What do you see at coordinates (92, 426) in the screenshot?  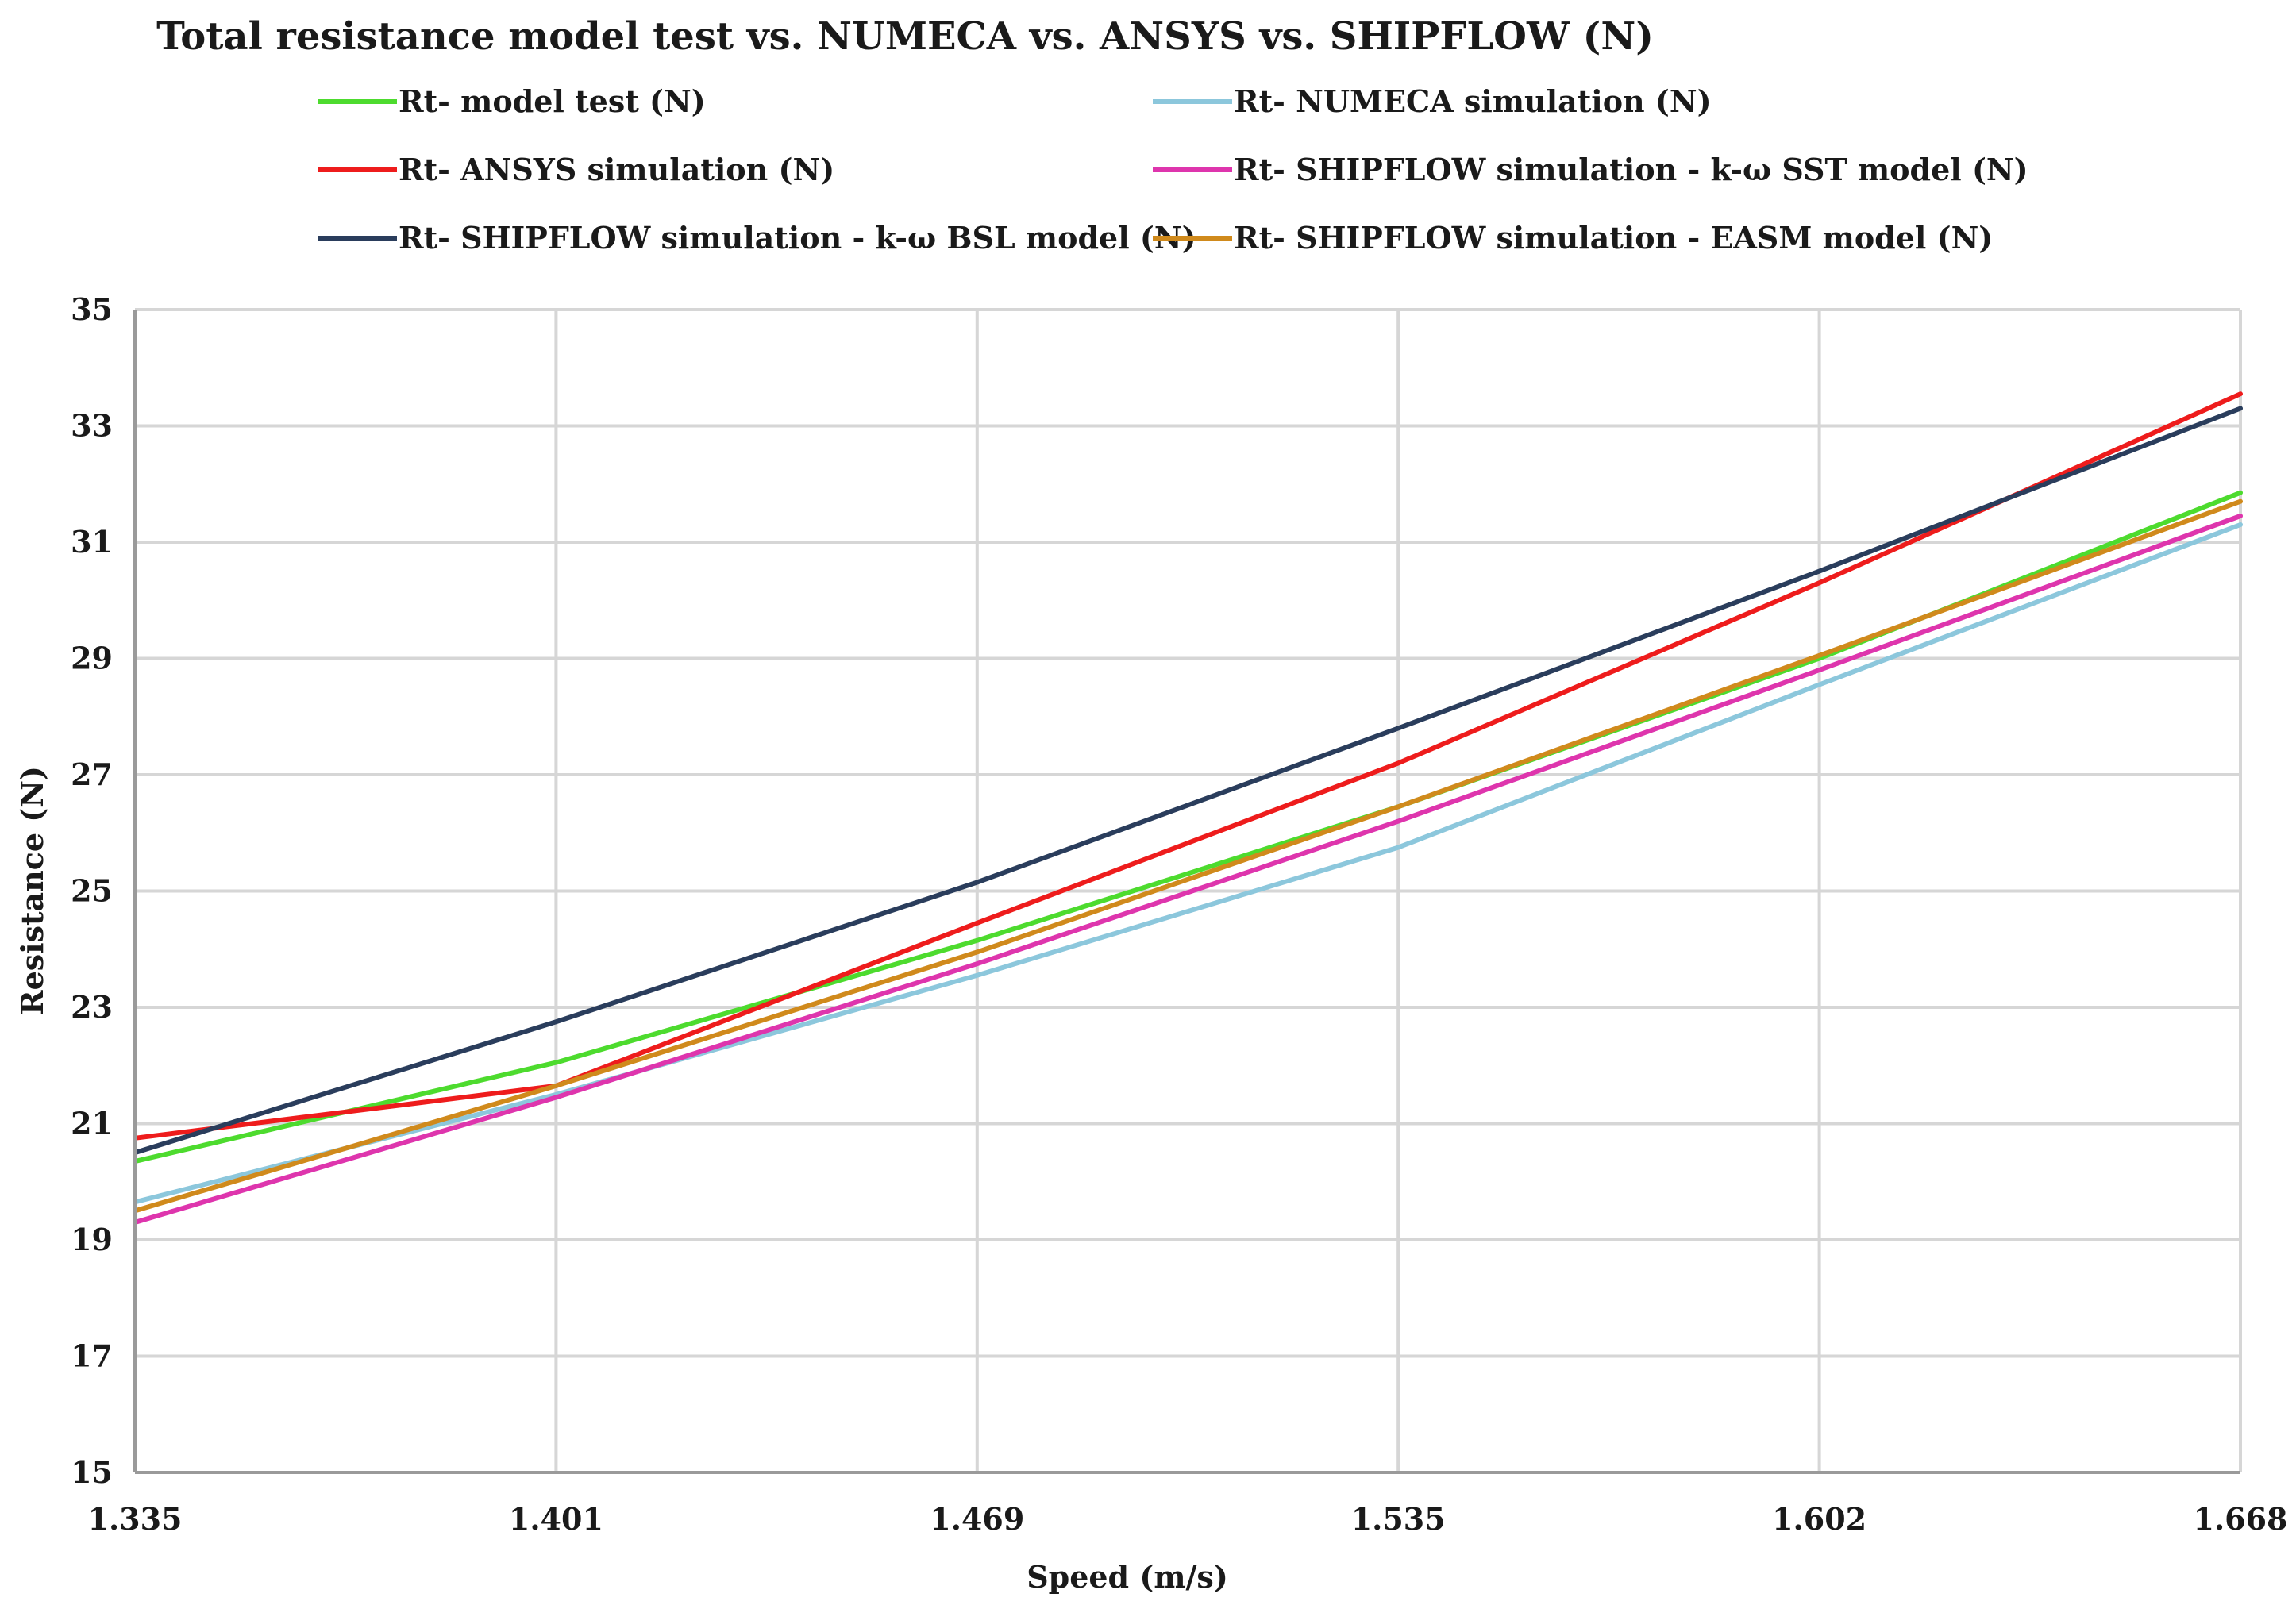 I see `y-tick-label: 33` at bounding box center [92, 426].